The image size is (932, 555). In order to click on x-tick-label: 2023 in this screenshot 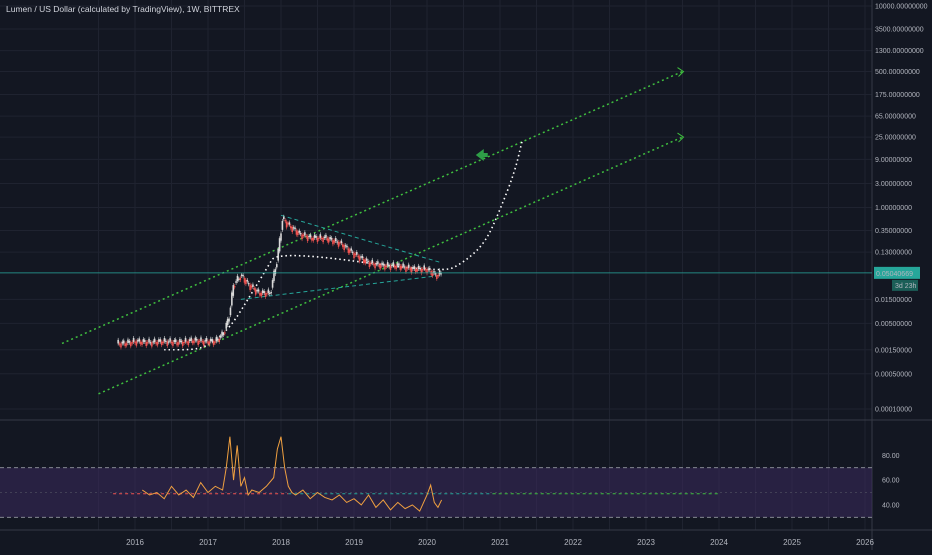, I will do `click(646, 542)`.